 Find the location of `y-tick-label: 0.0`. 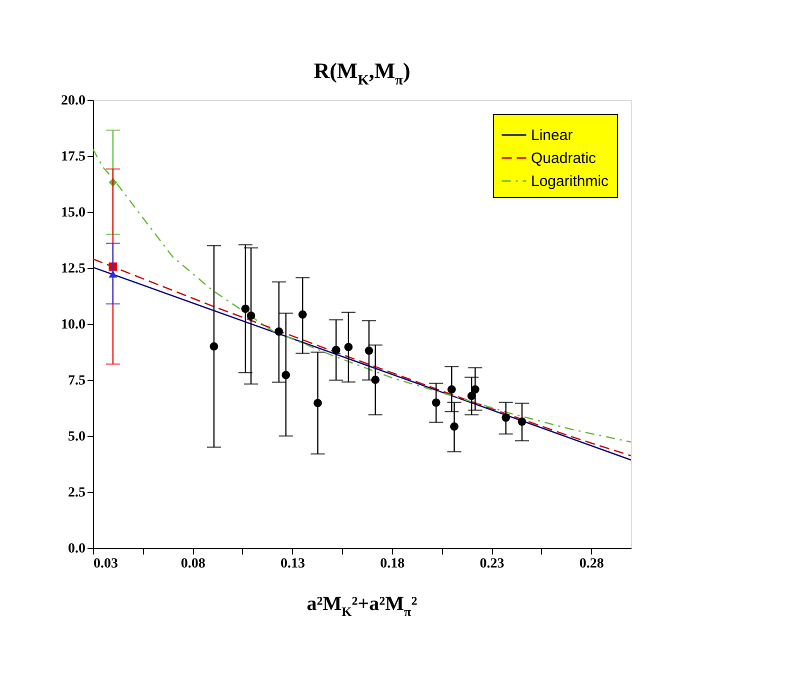

y-tick-label: 0.0 is located at coordinates (77, 549).